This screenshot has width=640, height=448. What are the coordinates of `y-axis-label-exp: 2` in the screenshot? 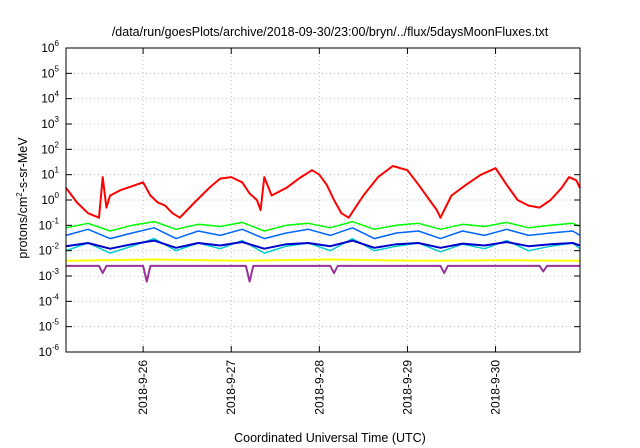 It's located at (19, 194).